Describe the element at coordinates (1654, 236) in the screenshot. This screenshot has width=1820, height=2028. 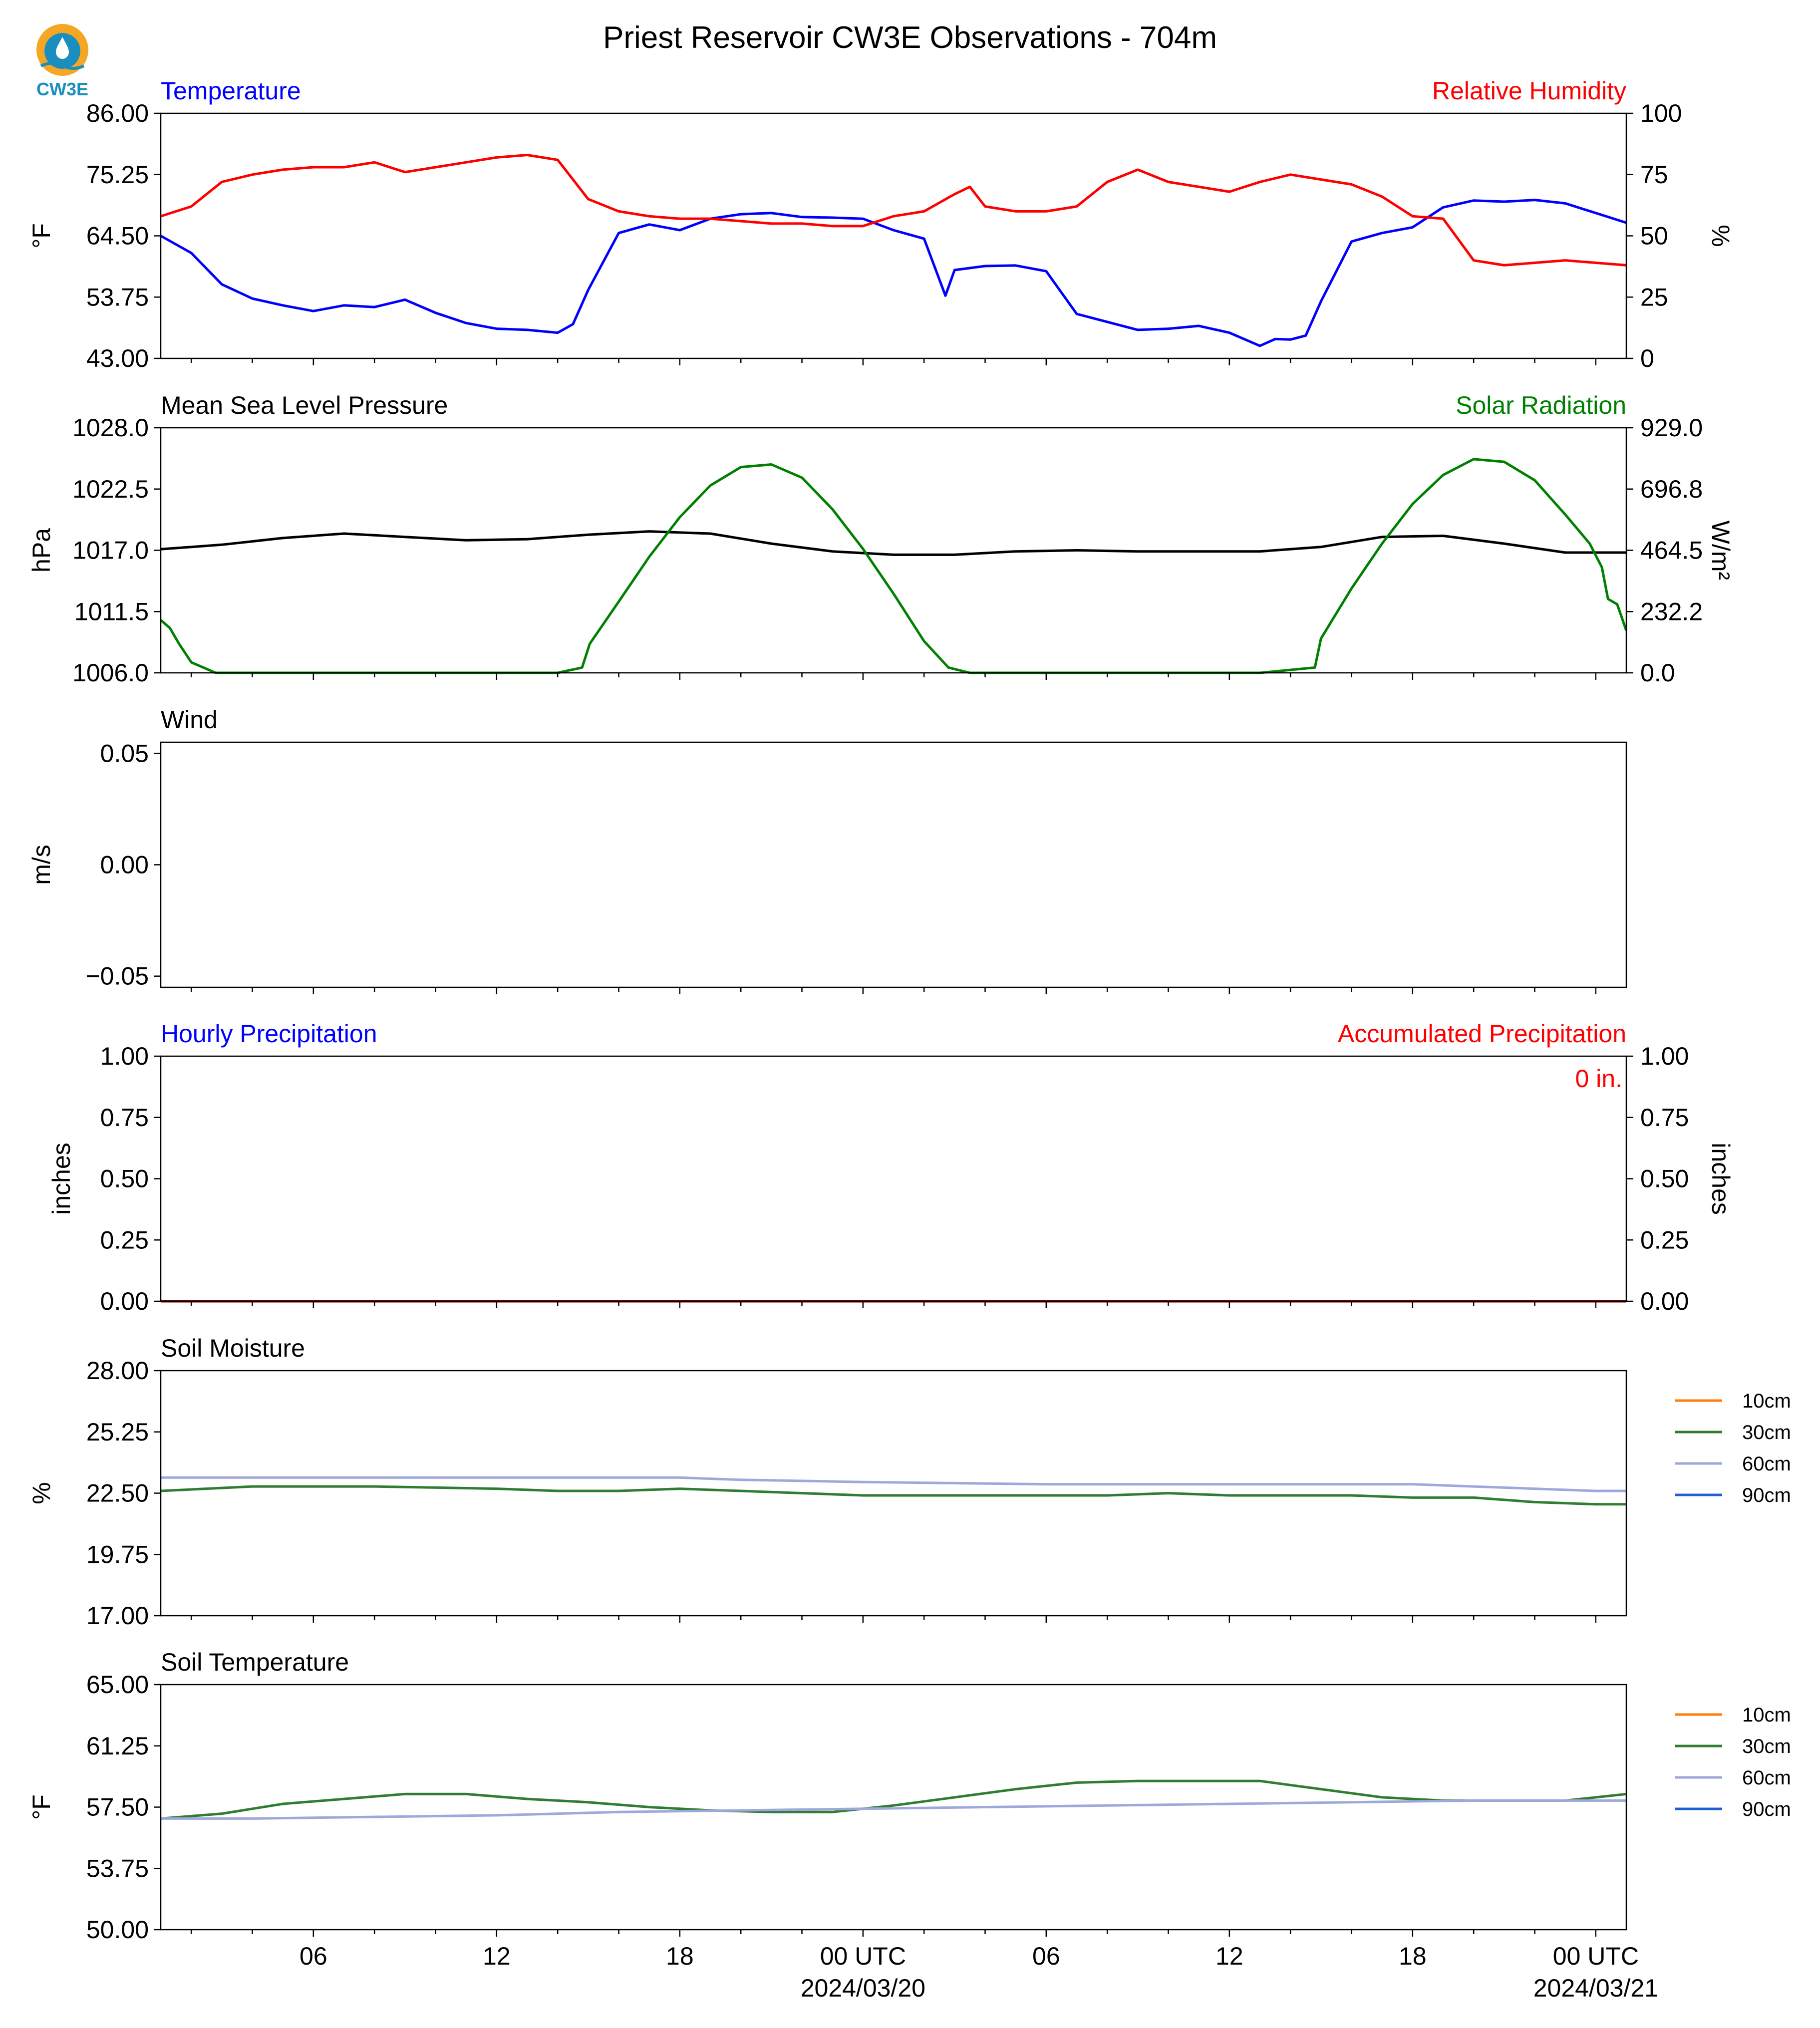
I see `panel-1-ytick-right-label: 50` at that location.